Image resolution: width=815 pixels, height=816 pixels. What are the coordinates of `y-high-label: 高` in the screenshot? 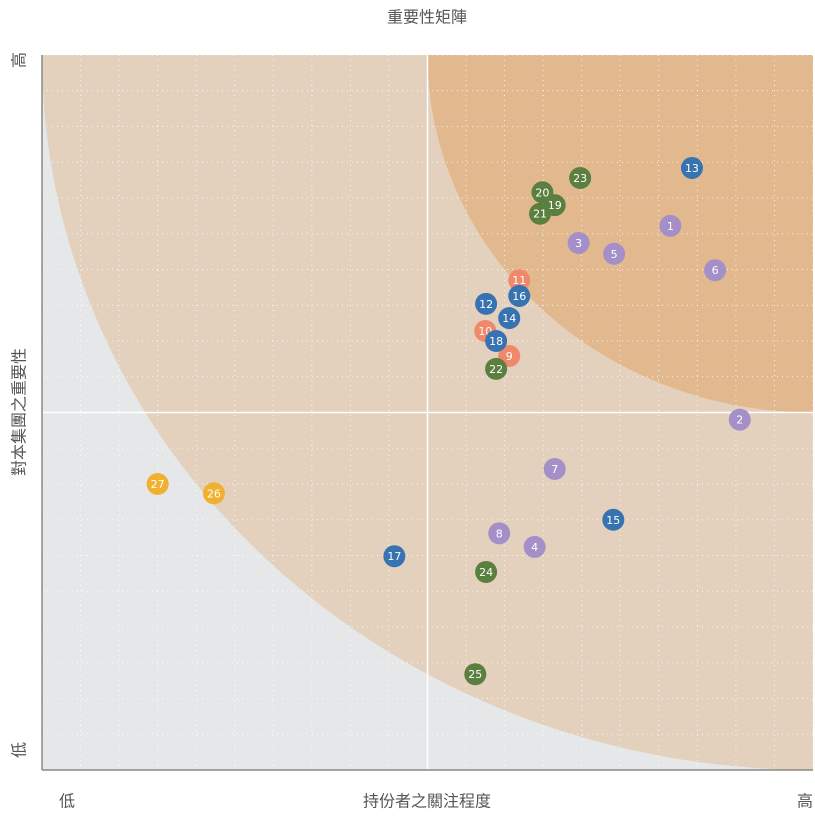 It's located at (19, 60).